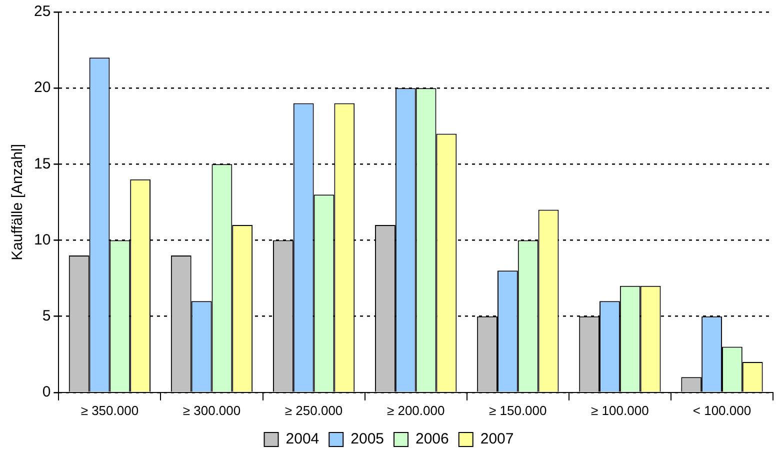 This screenshot has width=783, height=457. Describe the element at coordinates (303, 439) in the screenshot. I see `legend-label: 2004` at that location.